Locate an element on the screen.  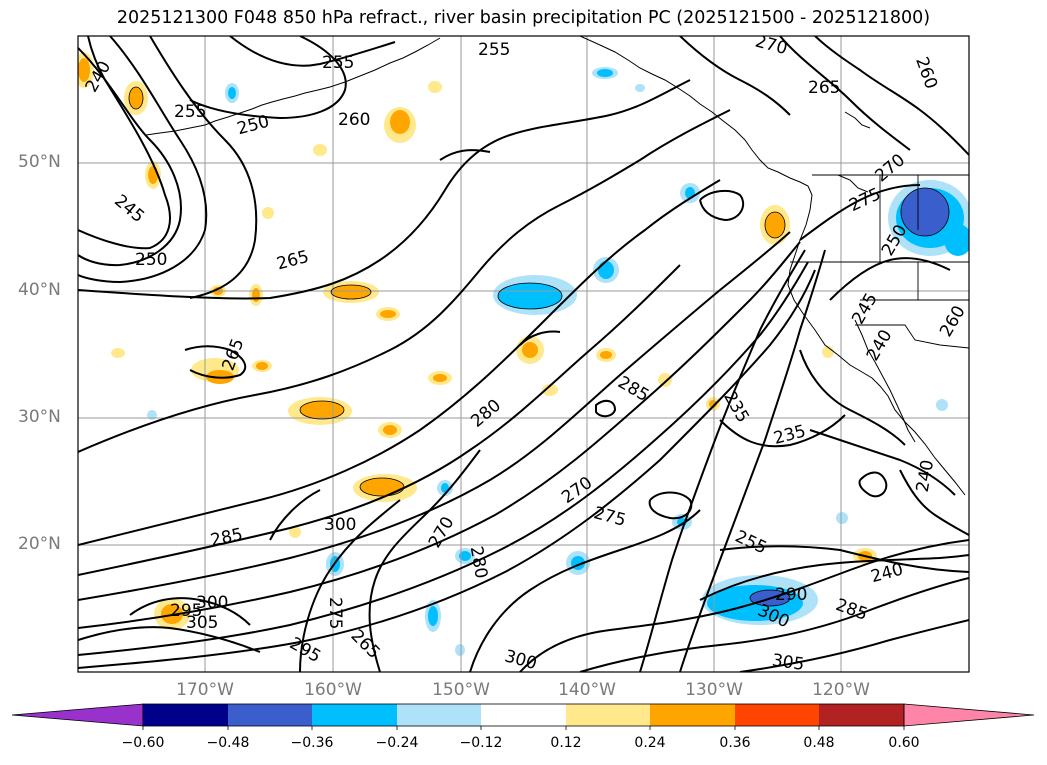
contour-label: 290 is located at coordinates (791, 595).